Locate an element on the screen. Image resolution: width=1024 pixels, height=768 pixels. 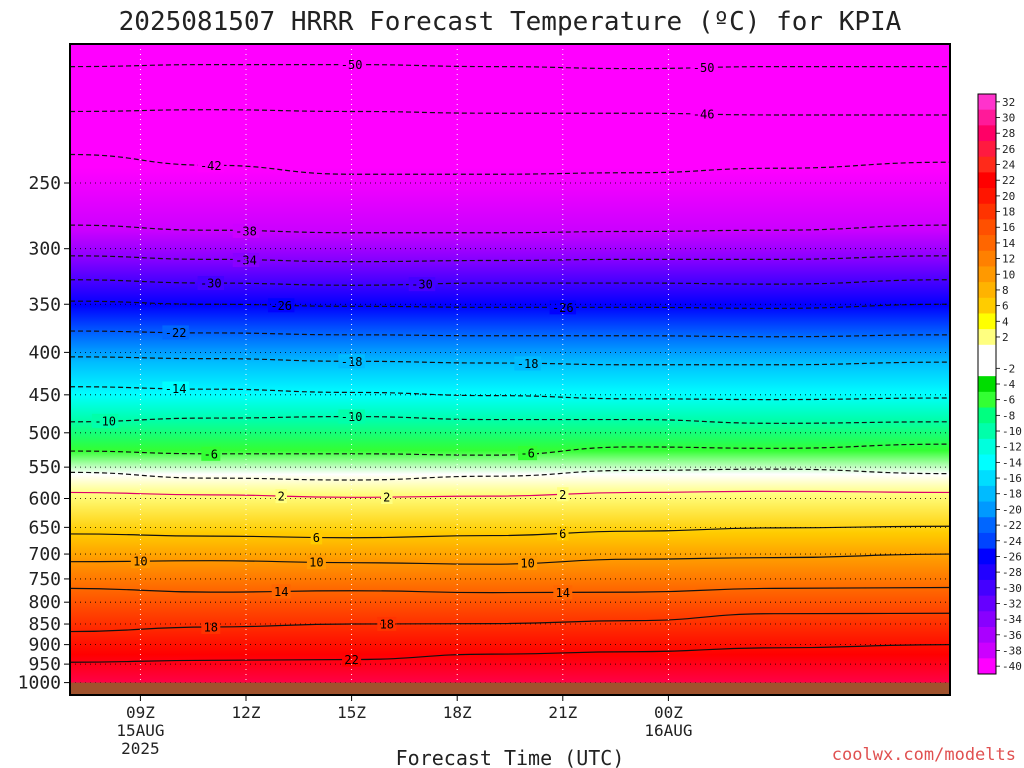
contour-minus38 is located at coordinates (510, 229).